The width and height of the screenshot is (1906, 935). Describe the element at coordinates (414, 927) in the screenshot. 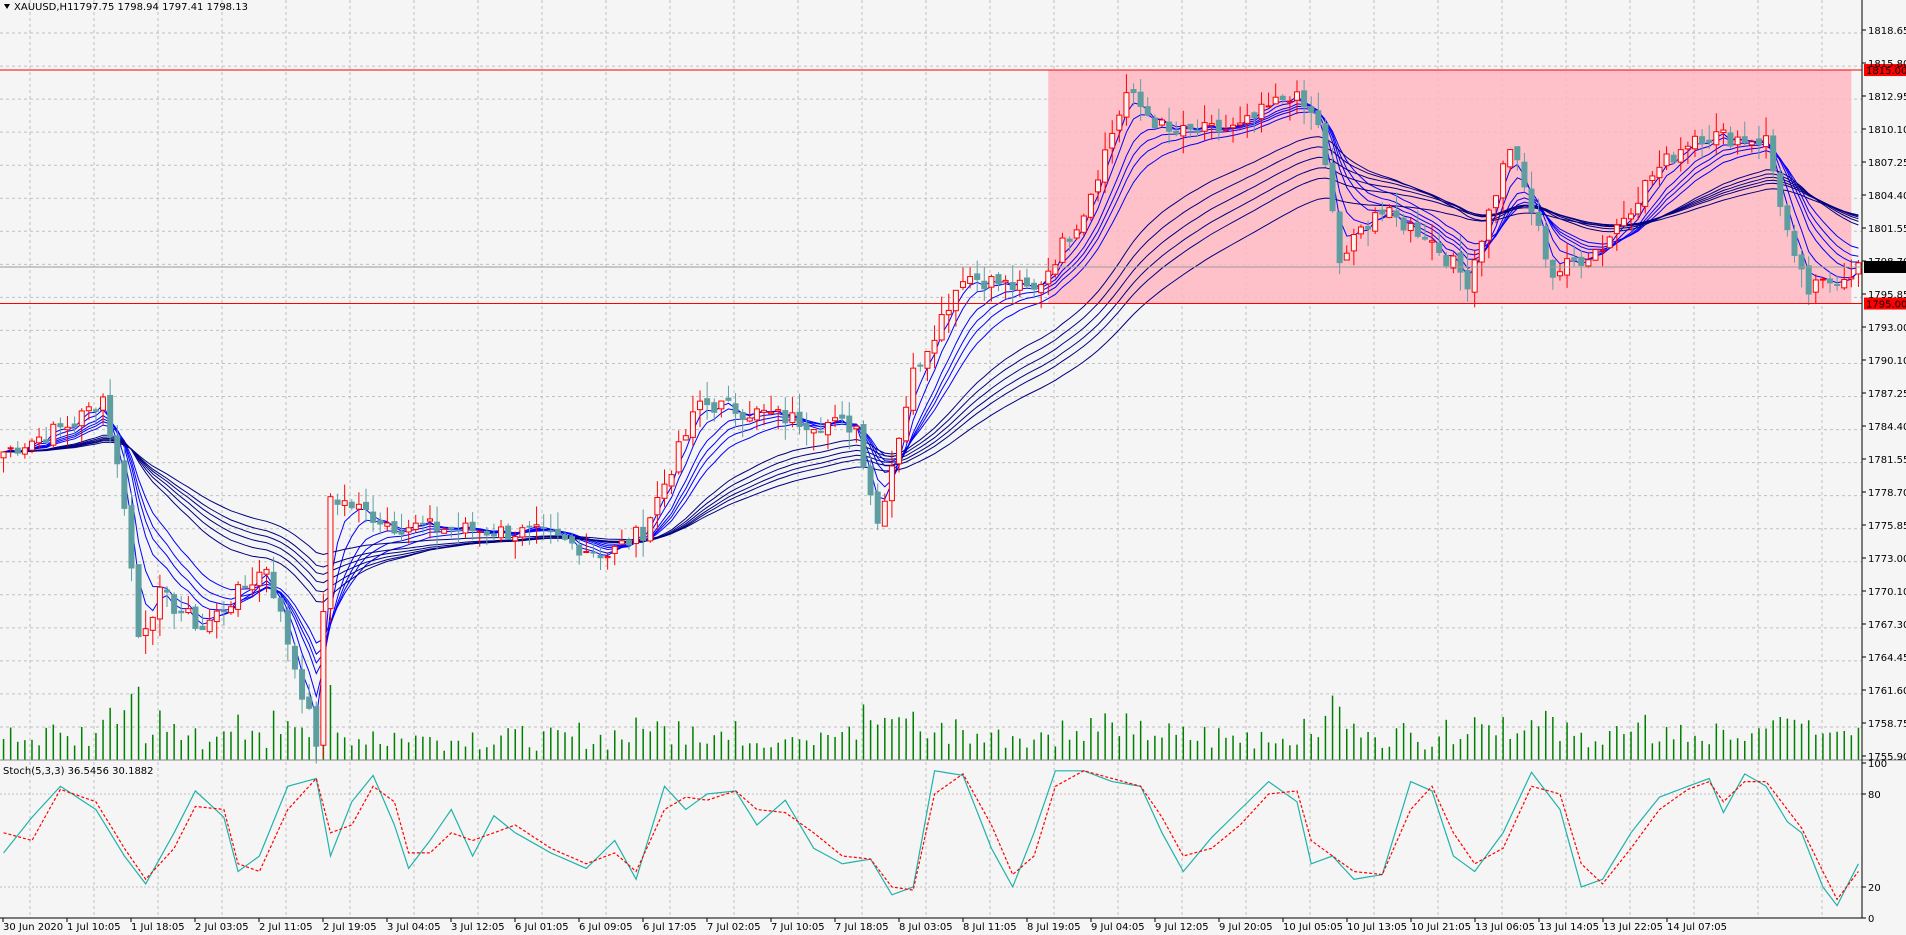

I see `time-tick-label: 3 Jul 04:05` at that location.